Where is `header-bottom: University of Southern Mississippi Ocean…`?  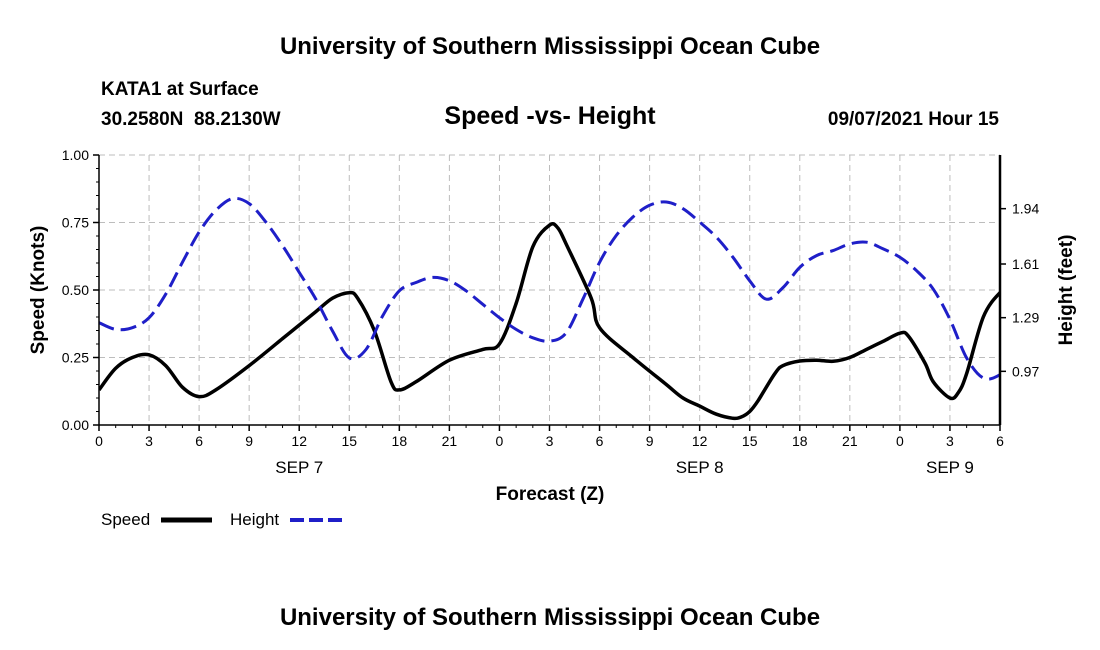 header-bottom: University of Southern Mississippi Ocean… is located at coordinates (550, 617).